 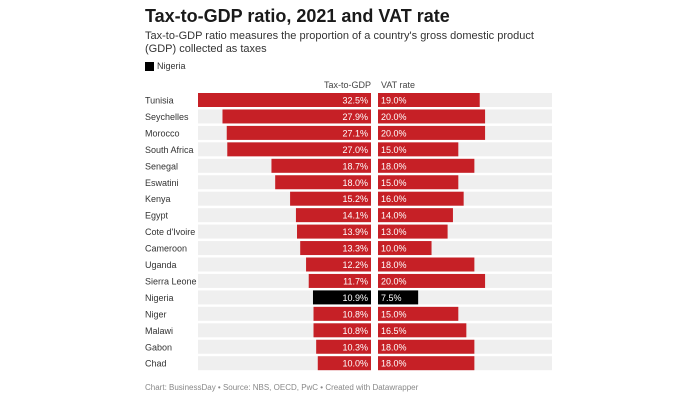 What do you see at coordinates (162, 133) in the screenshot?
I see `category-label: Morocco` at bounding box center [162, 133].